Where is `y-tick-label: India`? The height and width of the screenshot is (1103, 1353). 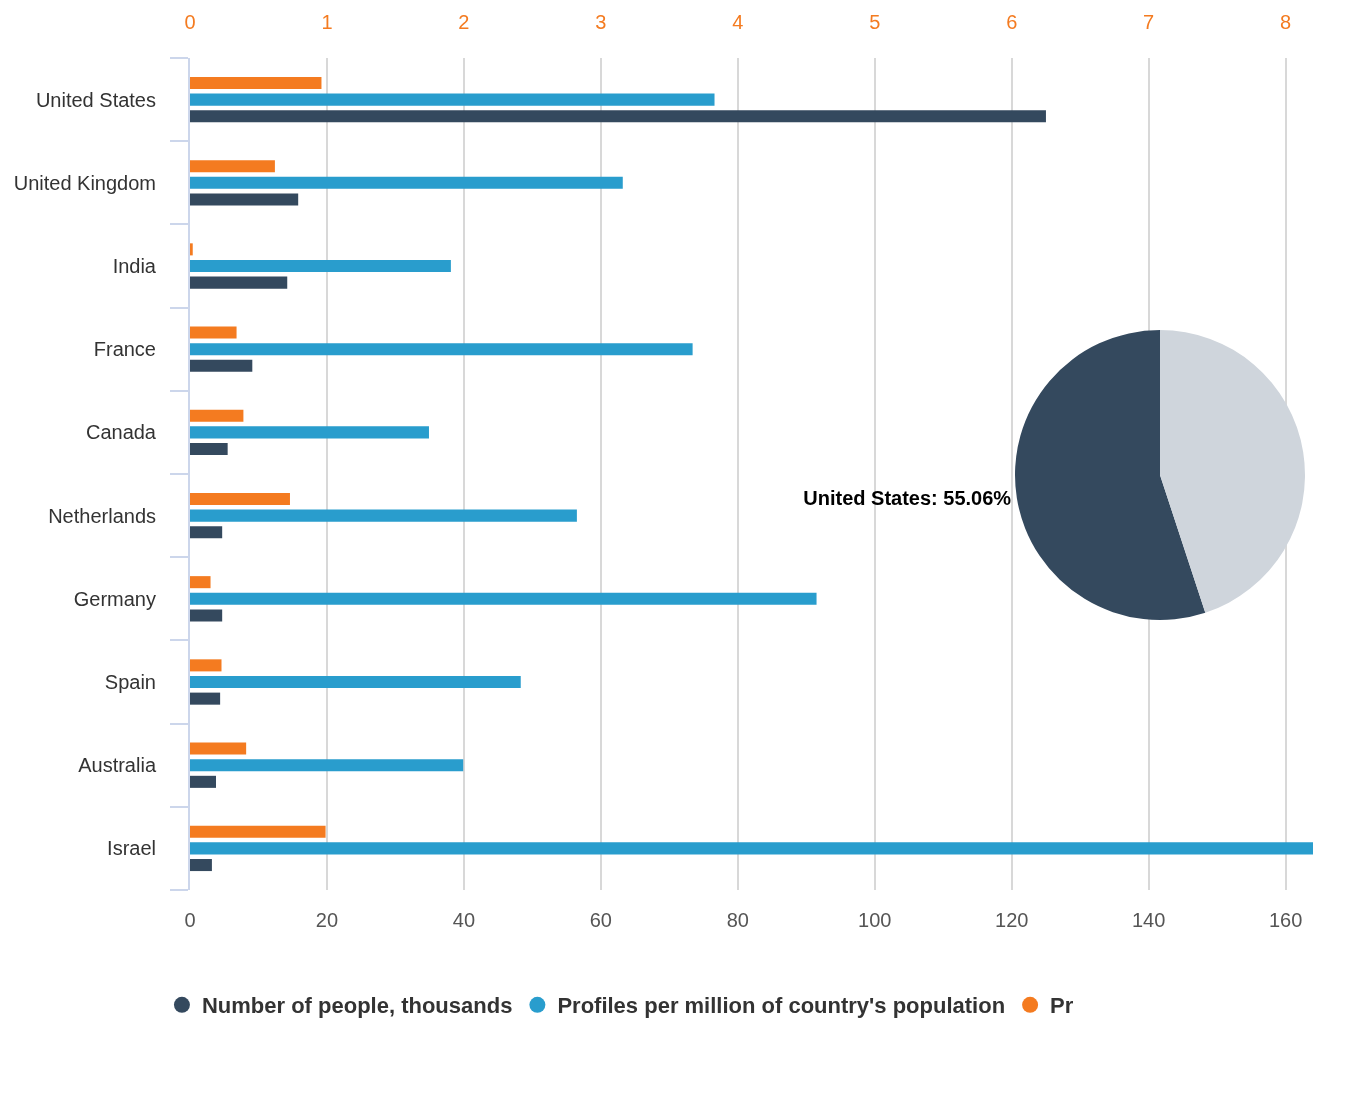
y-tick-label: India is located at coordinates (134, 266).